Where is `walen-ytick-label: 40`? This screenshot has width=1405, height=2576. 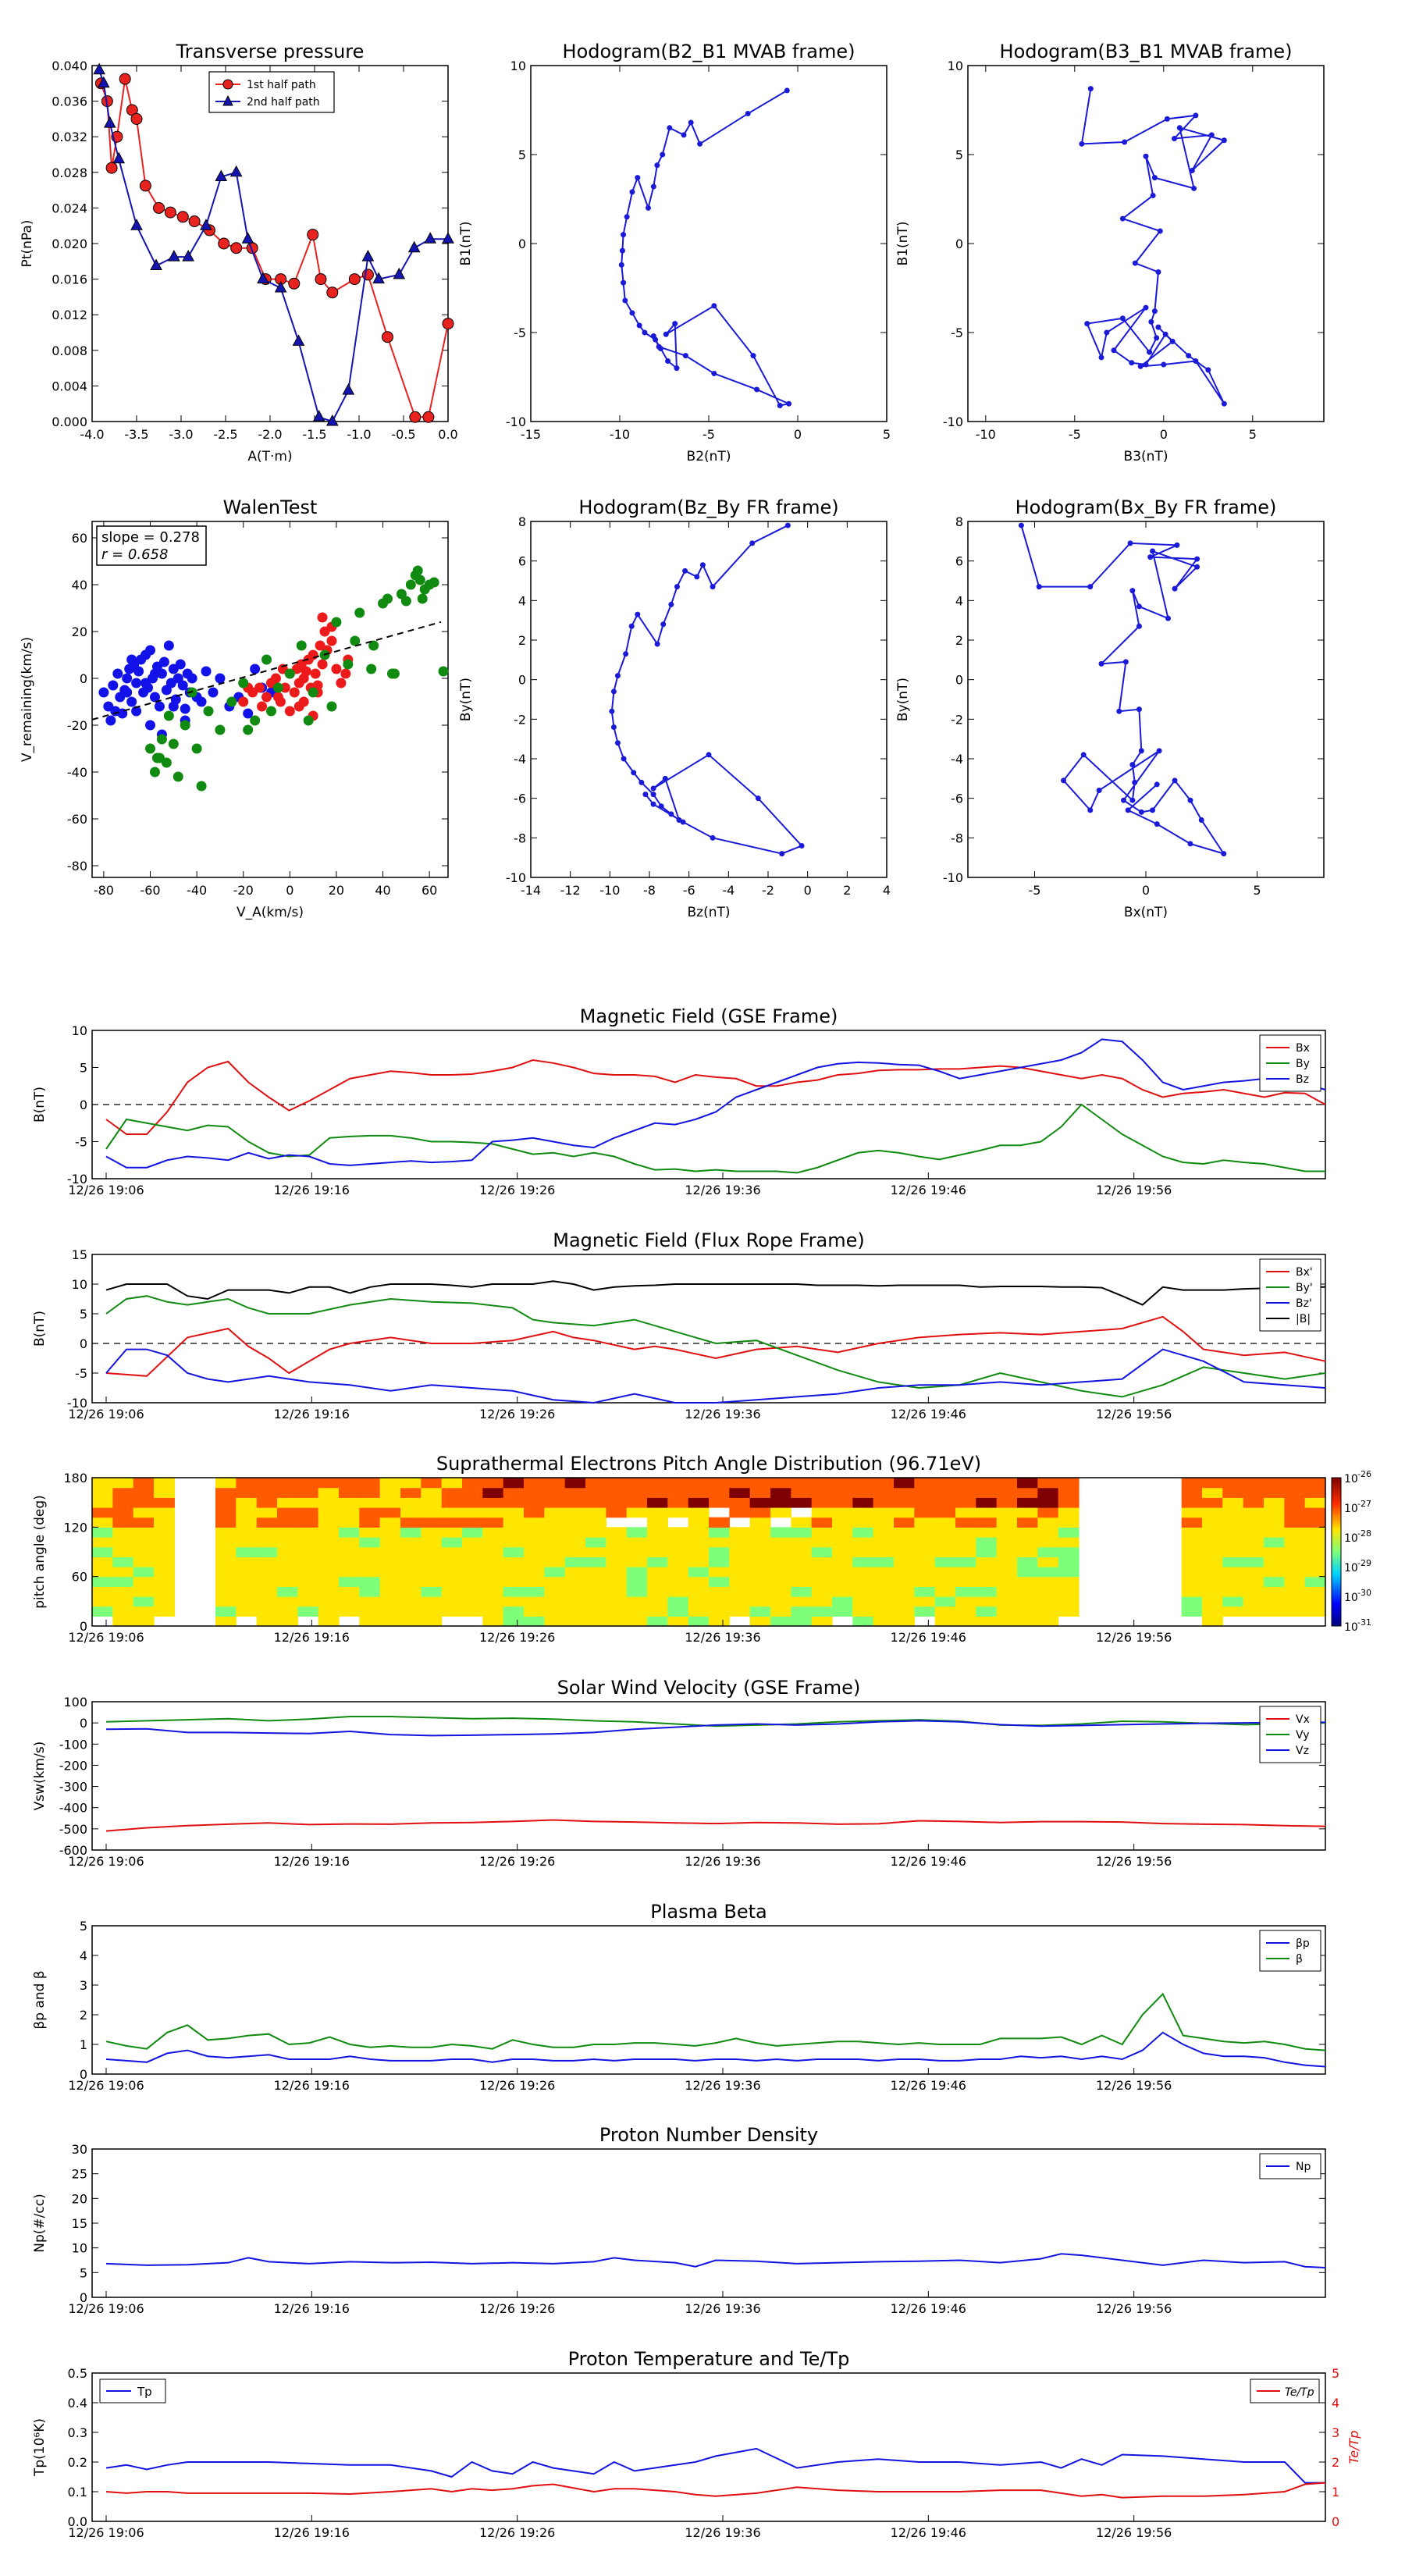
walen-ytick-label: 40 is located at coordinates (80, 585).